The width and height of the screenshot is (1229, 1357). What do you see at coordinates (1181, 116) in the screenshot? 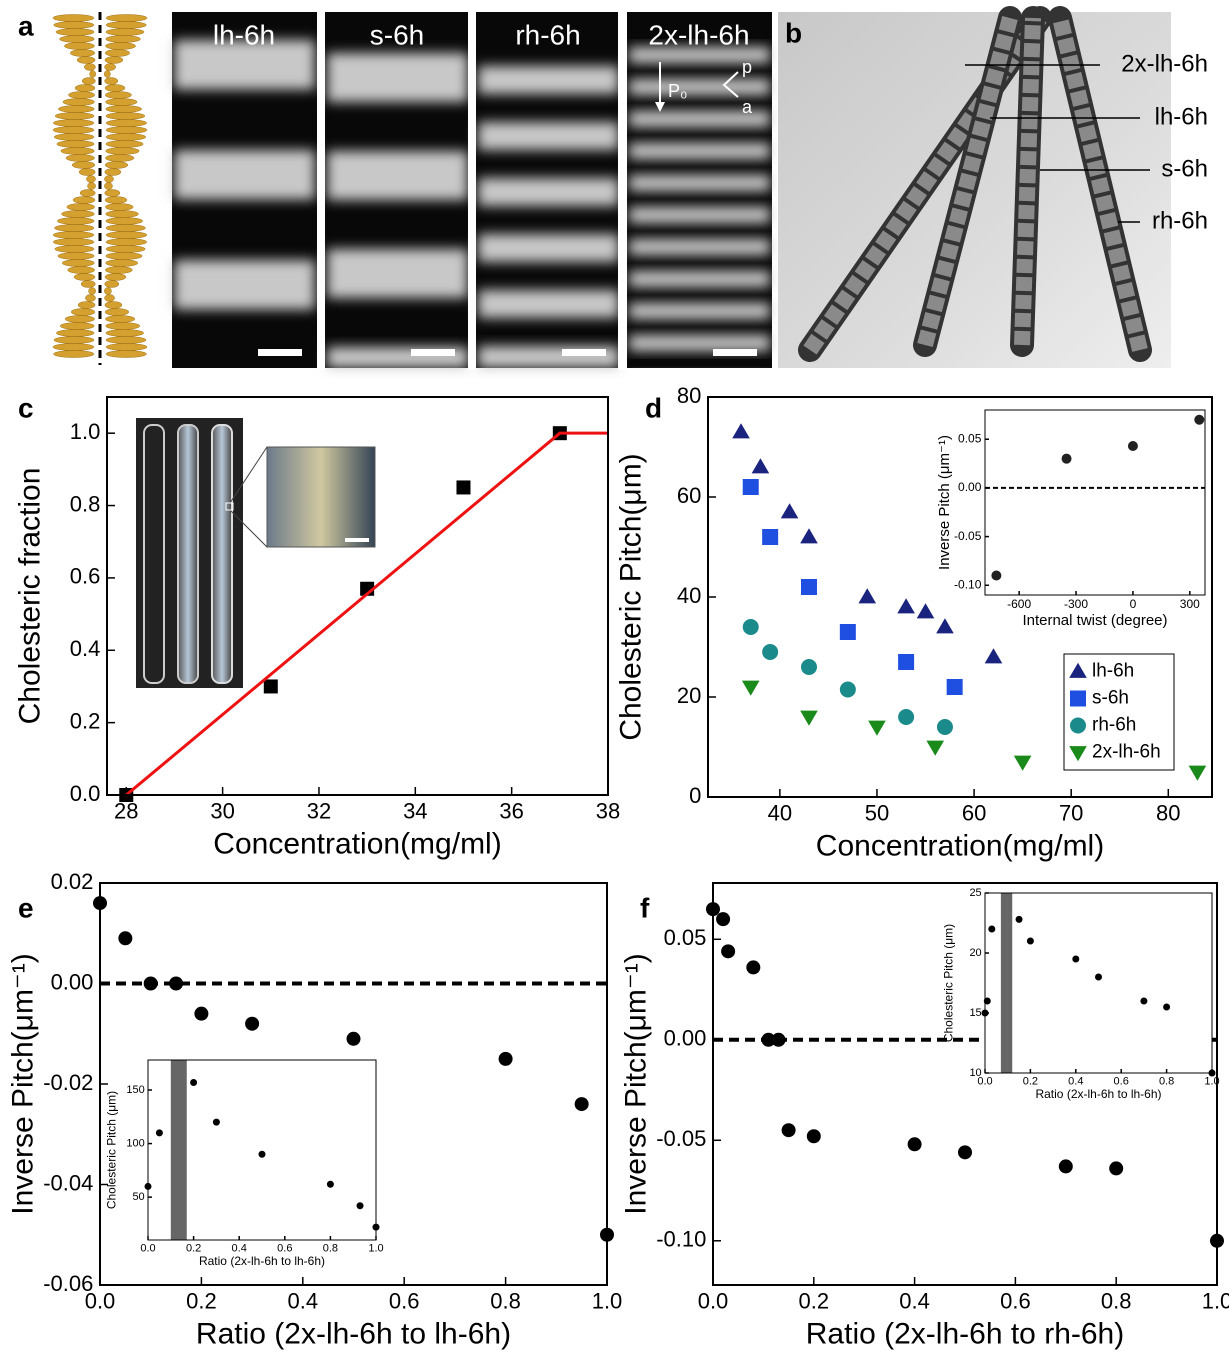
I see `model-label: lh-6h` at bounding box center [1181, 116].